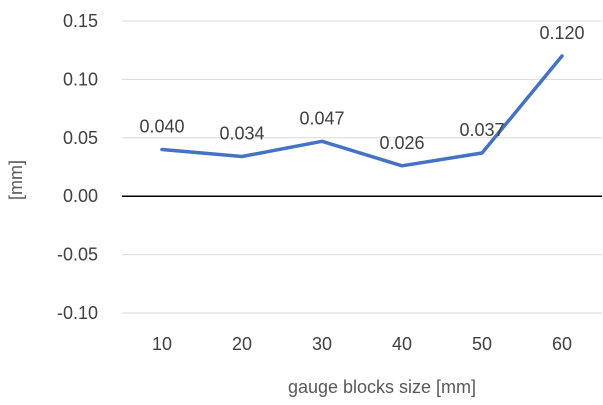 The image size is (603, 405). What do you see at coordinates (402, 344) in the screenshot?
I see `x-tick-label: 40` at bounding box center [402, 344].